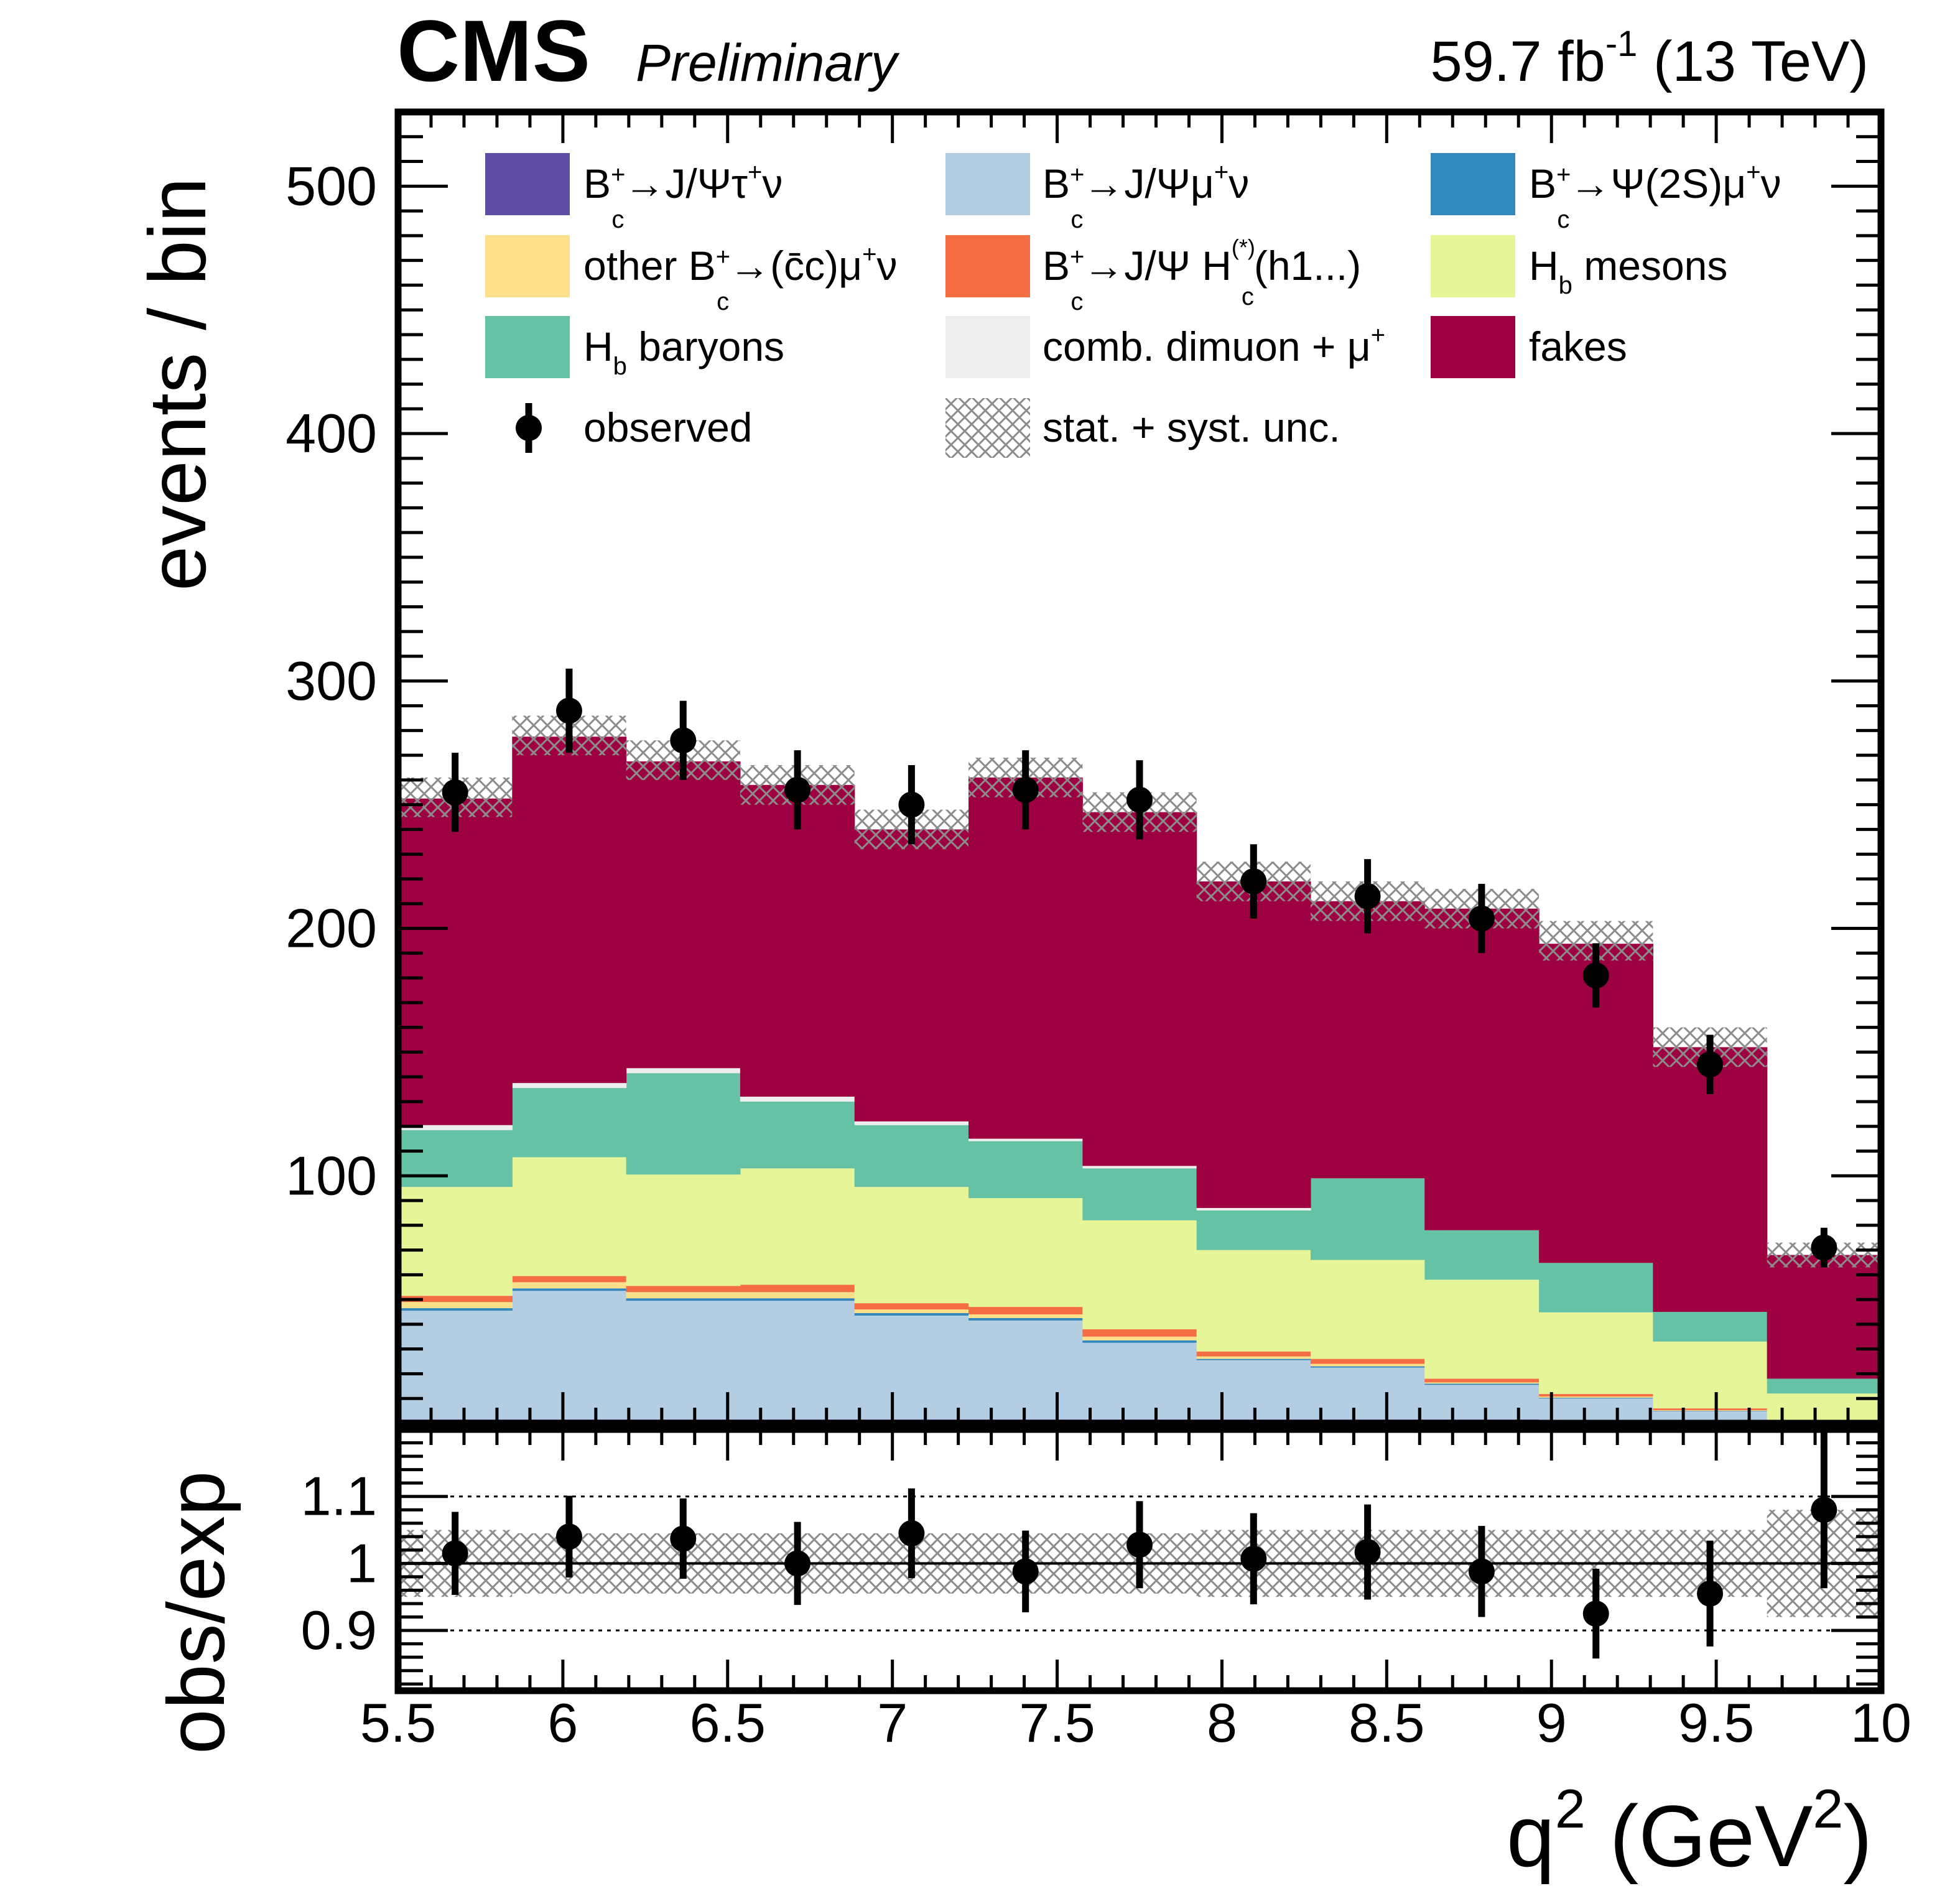 This screenshot has height=1891, width=1960. What do you see at coordinates (649, 266) in the screenshot?
I see `legend-label-other-part-0: other B` at bounding box center [649, 266].